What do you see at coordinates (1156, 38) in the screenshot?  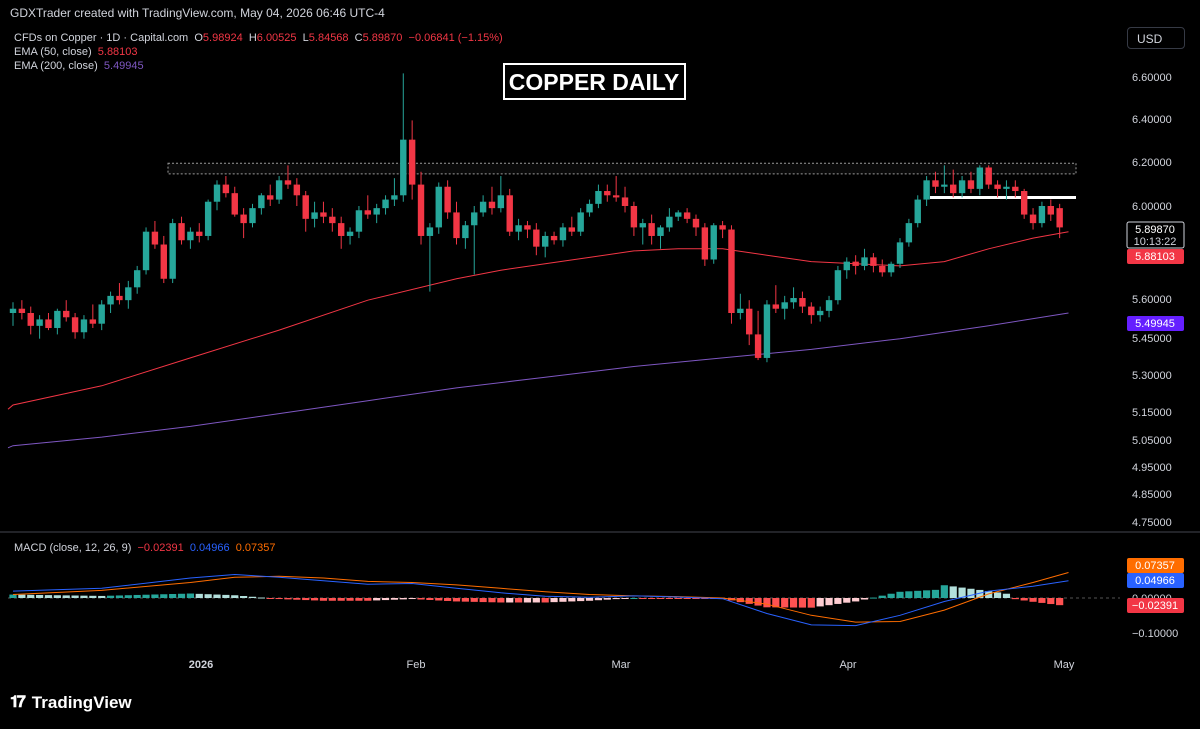 I see `currency-button: USD` at bounding box center [1156, 38].